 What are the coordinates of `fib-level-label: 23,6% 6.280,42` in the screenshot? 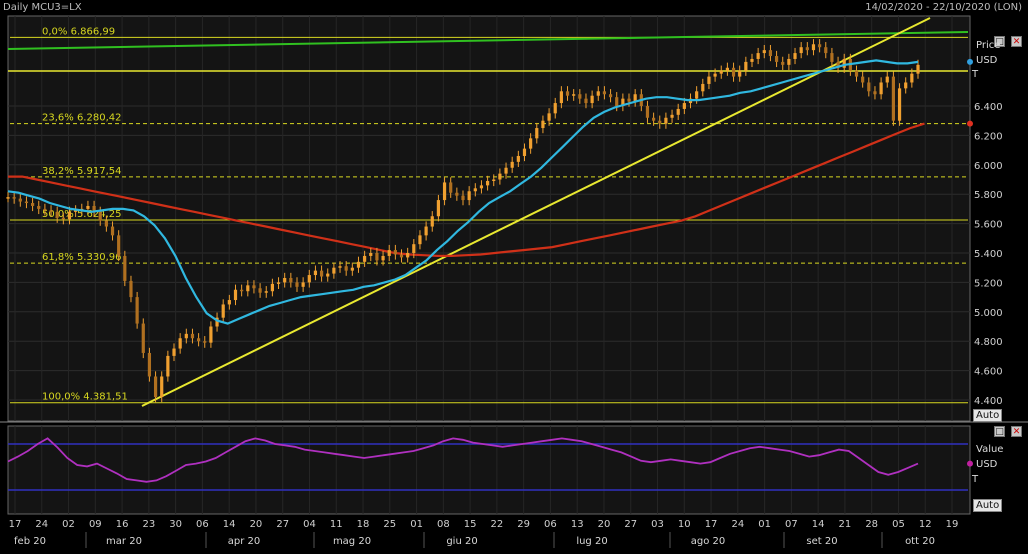 It's located at (81, 118).